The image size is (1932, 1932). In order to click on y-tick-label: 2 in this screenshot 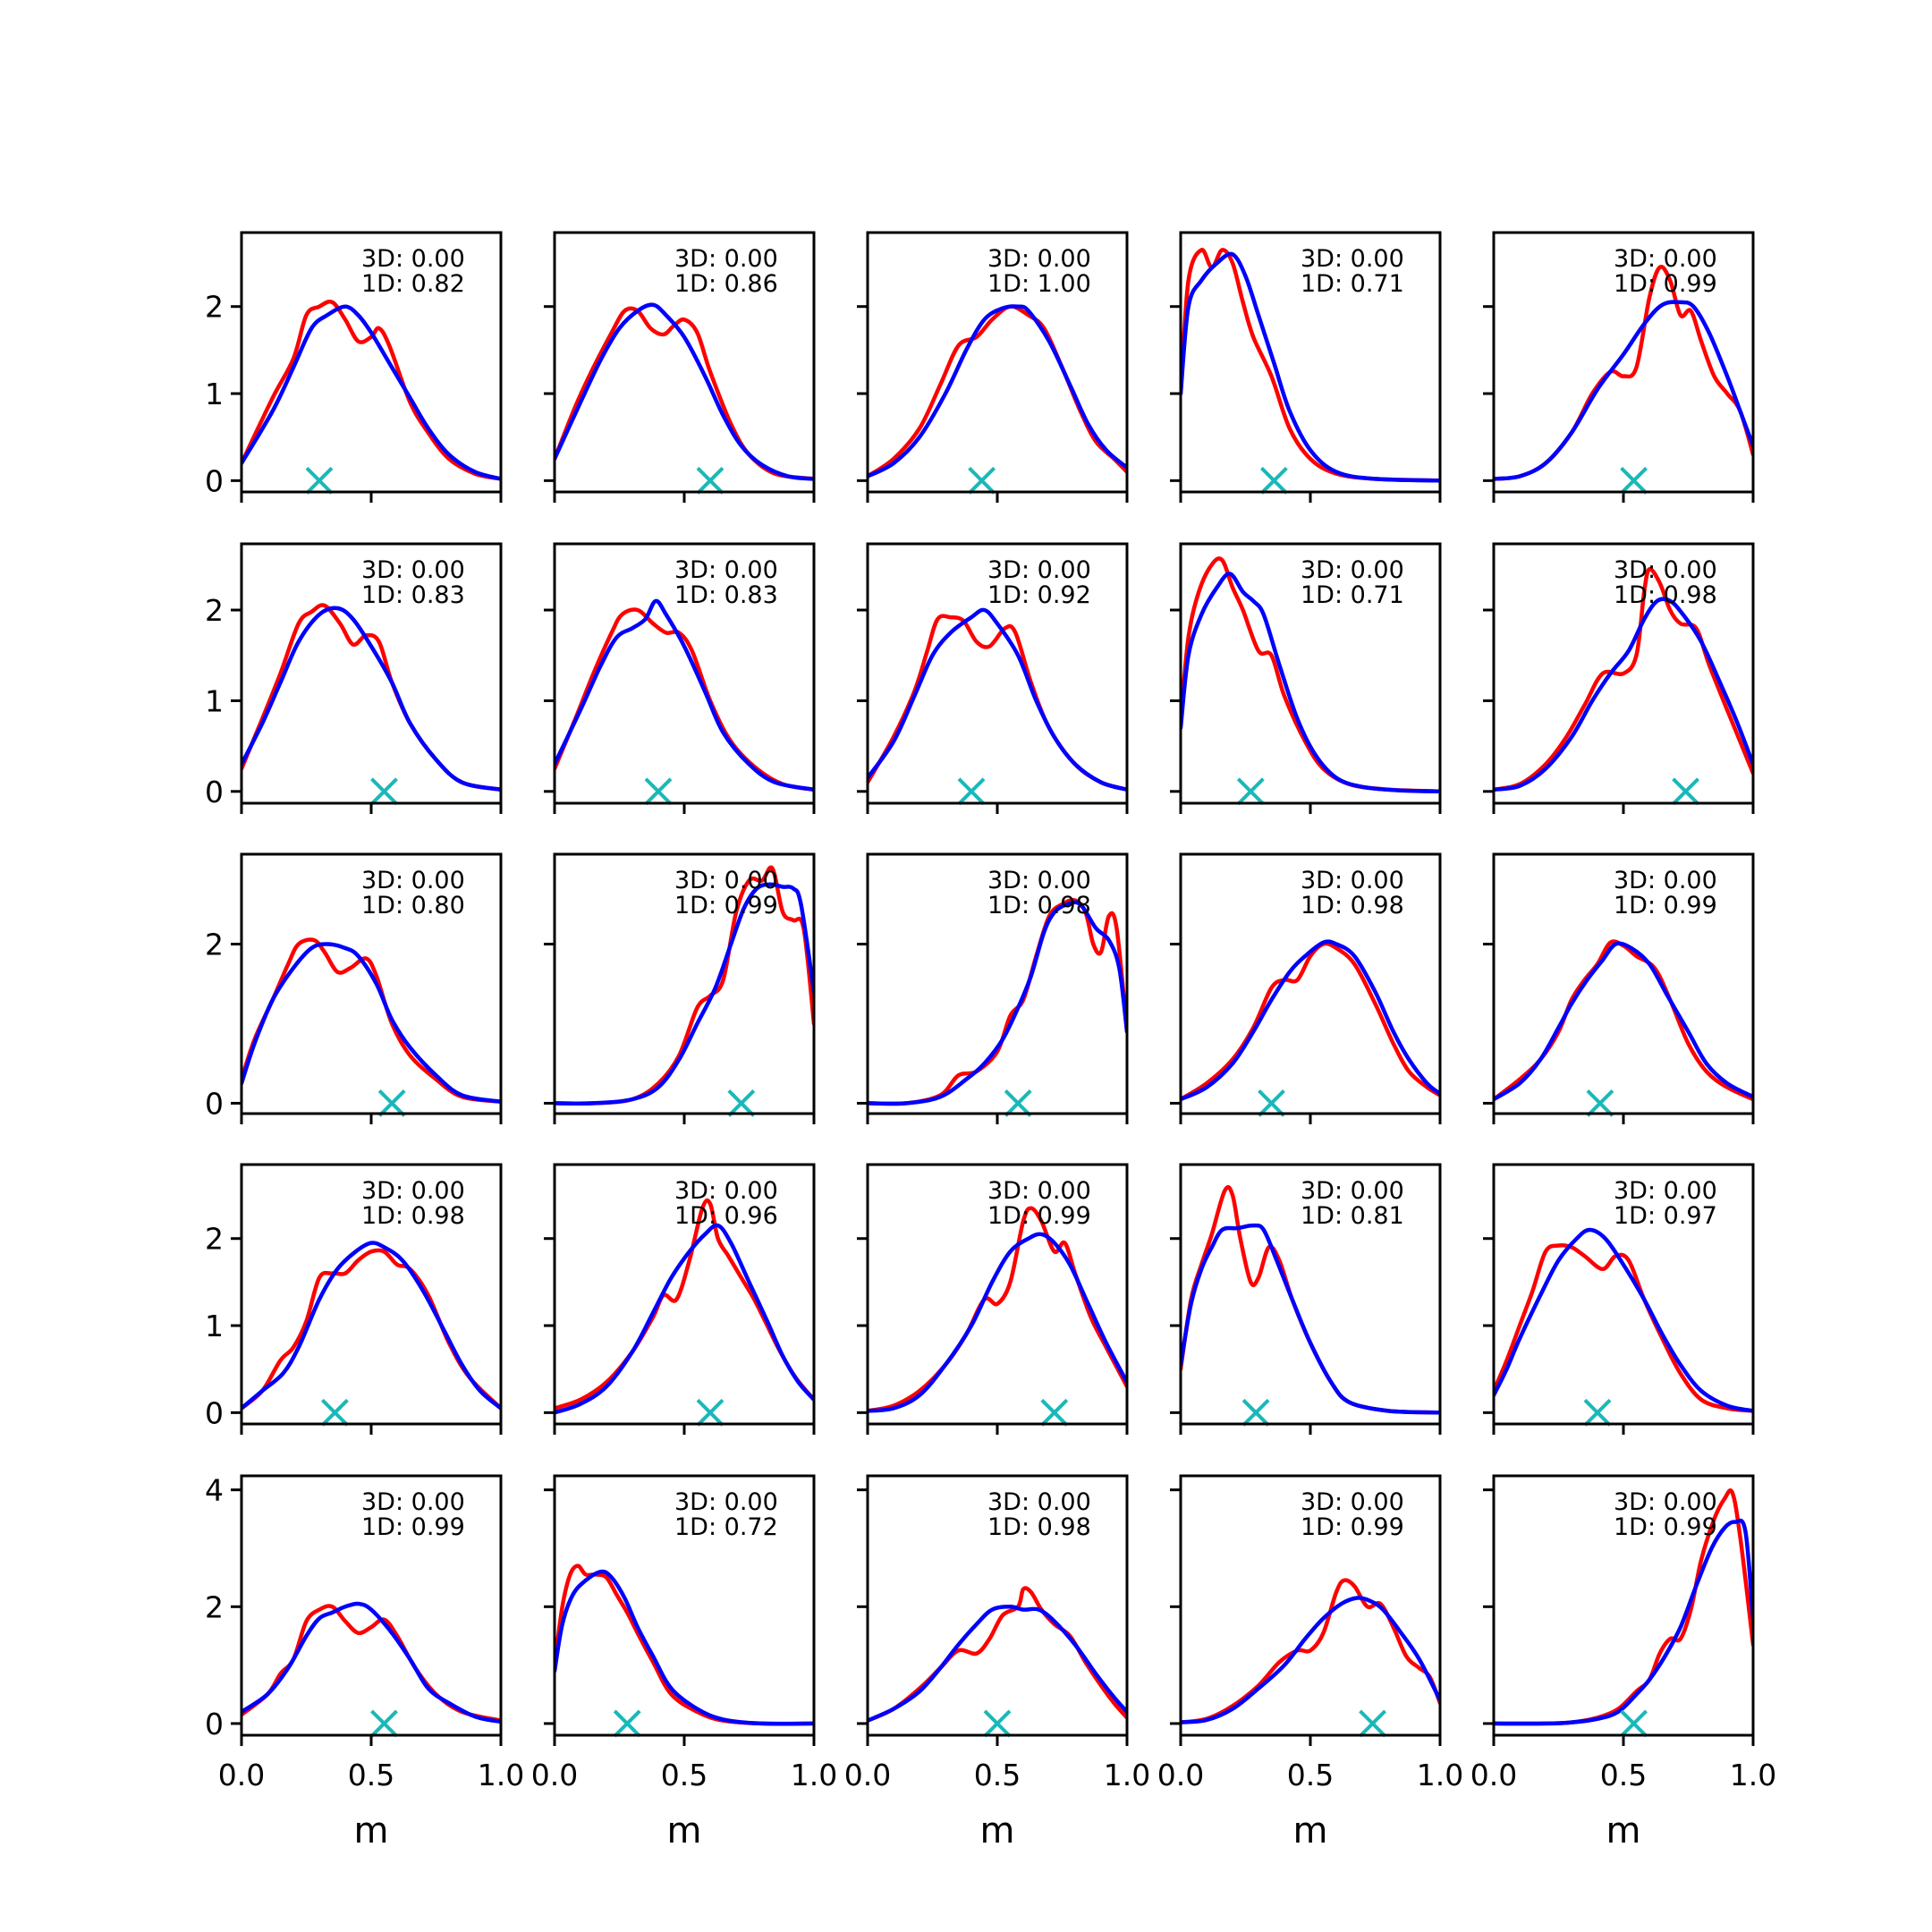, I will do `click(214, 945)`.